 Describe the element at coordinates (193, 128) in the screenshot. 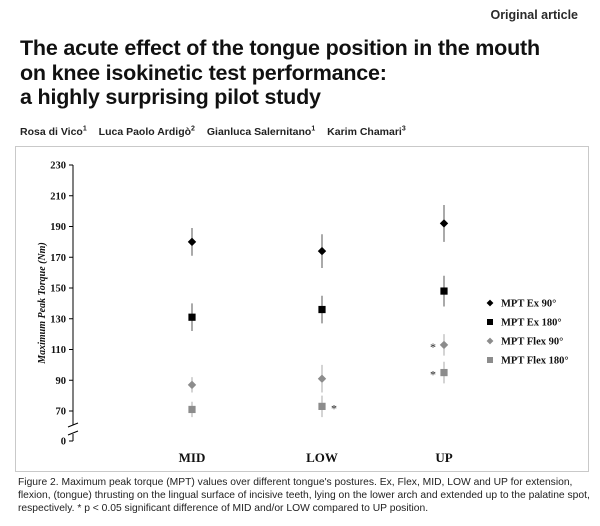

I see `author-affiliation: 2` at that location.